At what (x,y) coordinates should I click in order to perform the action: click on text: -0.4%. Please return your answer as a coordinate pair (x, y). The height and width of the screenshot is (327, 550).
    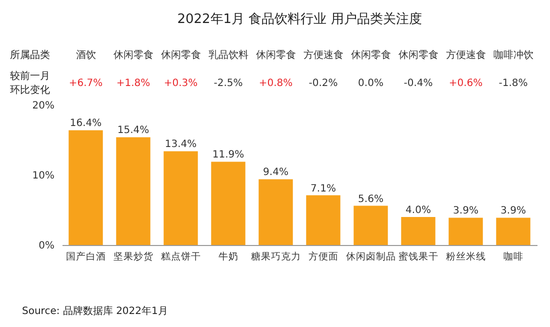
    Looking at the image, I should click on (418, 83).